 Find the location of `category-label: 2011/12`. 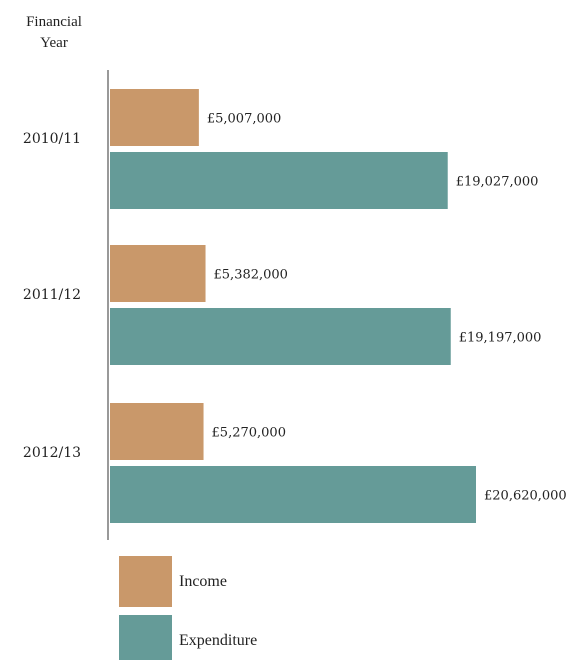

category-label: 2011/12 is located at coordinates (52, 295).